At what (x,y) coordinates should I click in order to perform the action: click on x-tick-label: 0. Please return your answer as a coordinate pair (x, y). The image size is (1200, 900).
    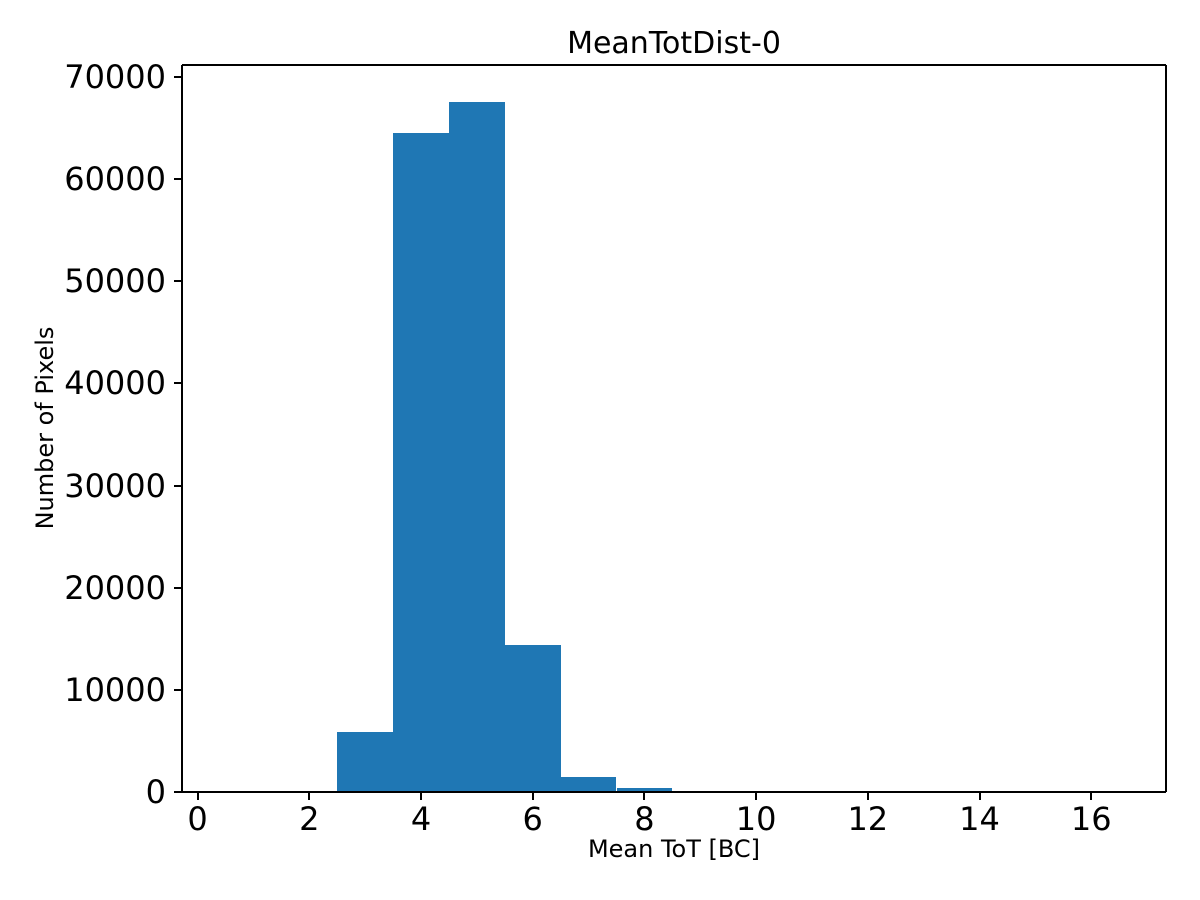
    Looking at the image, I should click on (197, 819).